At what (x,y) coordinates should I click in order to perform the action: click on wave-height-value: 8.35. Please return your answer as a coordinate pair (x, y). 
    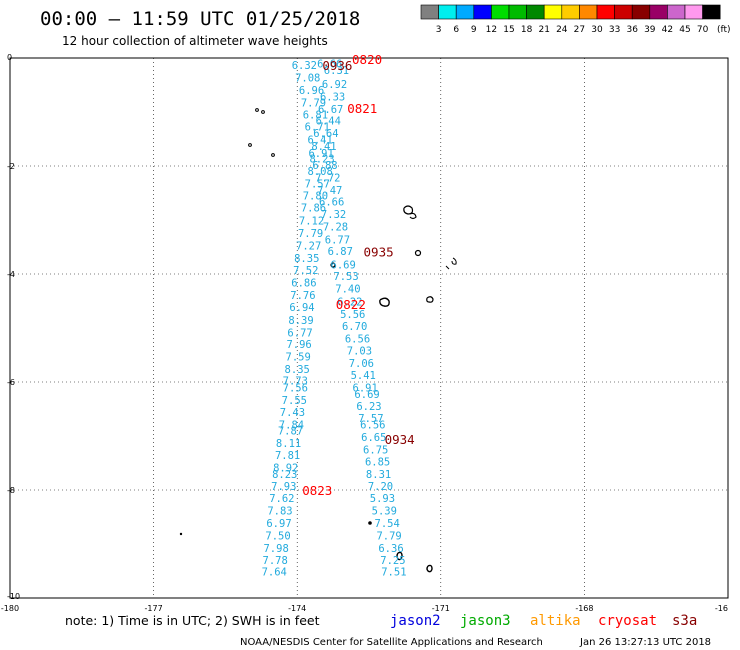
    Looking at the image, I should click on (297, 370).